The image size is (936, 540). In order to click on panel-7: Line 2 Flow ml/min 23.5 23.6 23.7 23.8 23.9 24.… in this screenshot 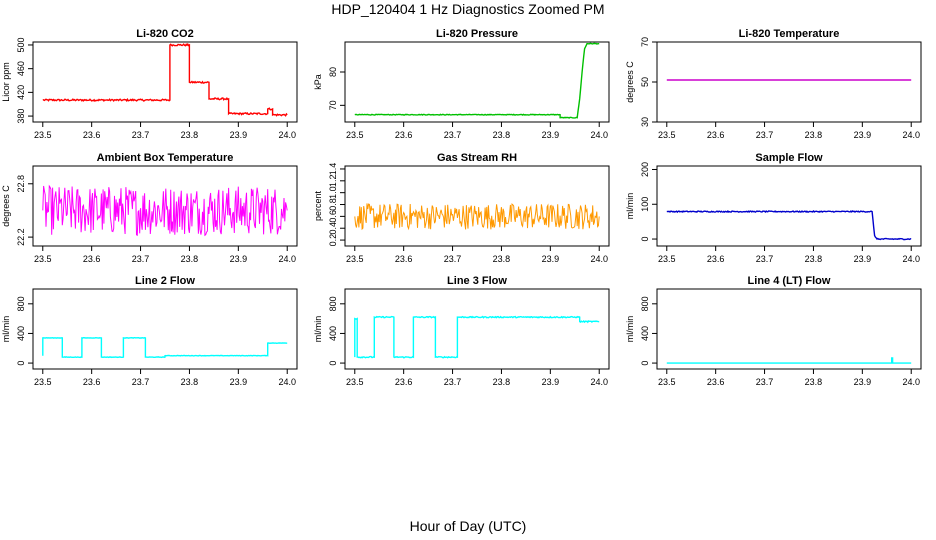, I will do `click(149, 331)`.